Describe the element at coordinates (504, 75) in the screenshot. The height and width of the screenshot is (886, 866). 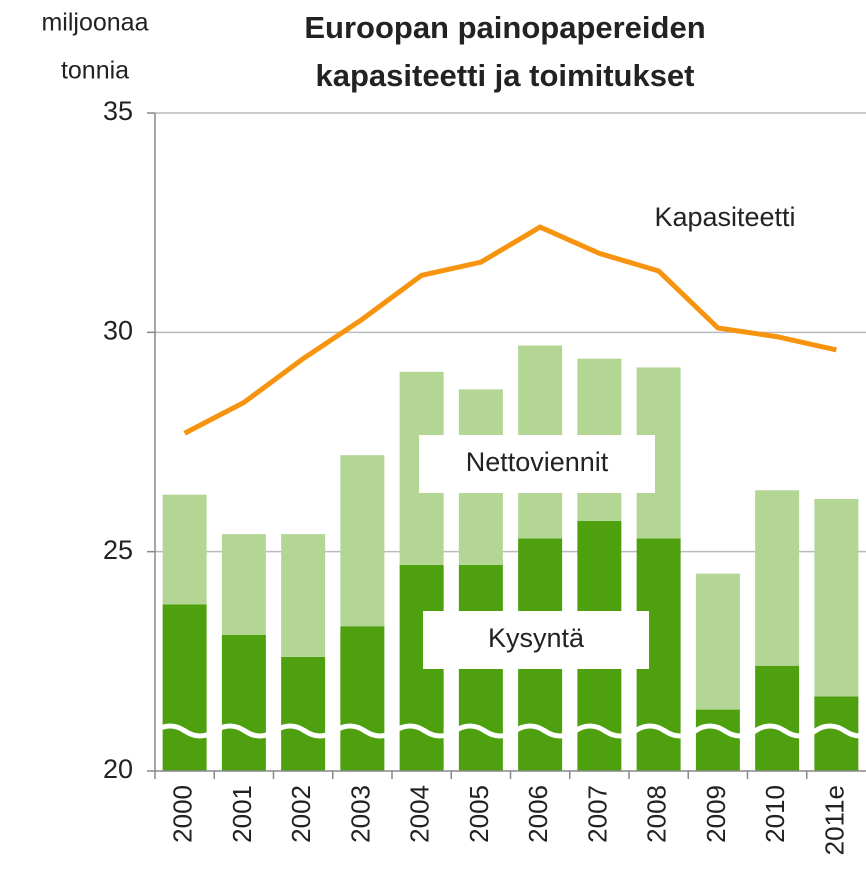
I see `chart-title: kapasiteetti ja toimitukset` at that location.